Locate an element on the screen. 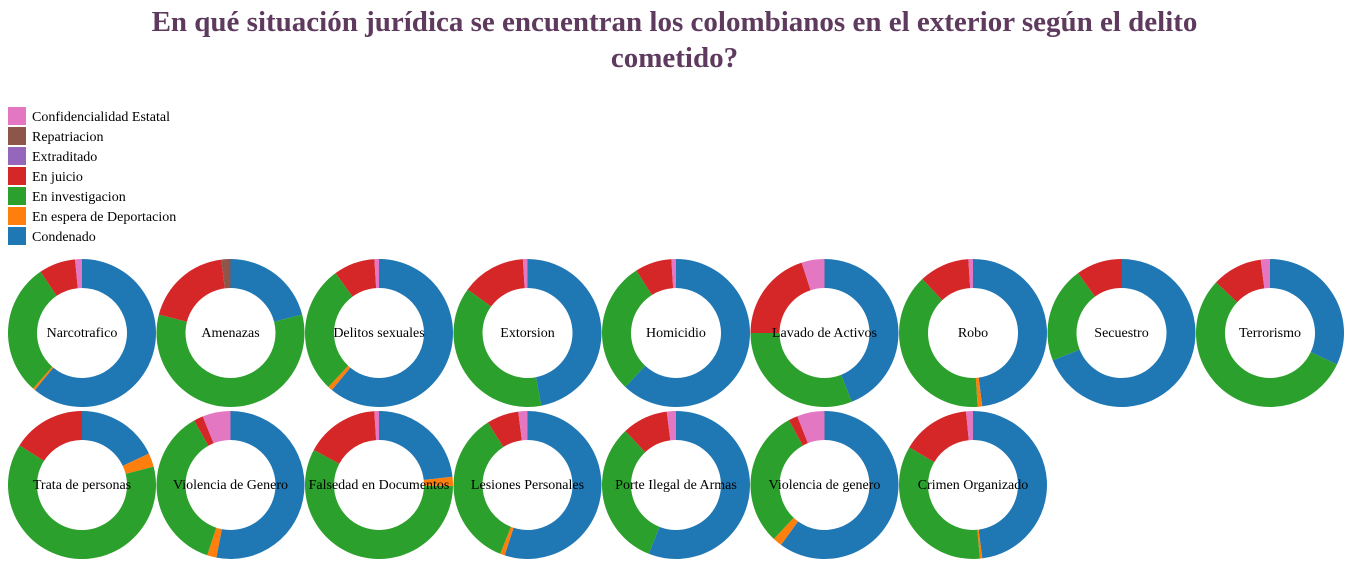 The image size is (1349, 561). slice-extorsion-condenado is located at coordinates (564, 332).